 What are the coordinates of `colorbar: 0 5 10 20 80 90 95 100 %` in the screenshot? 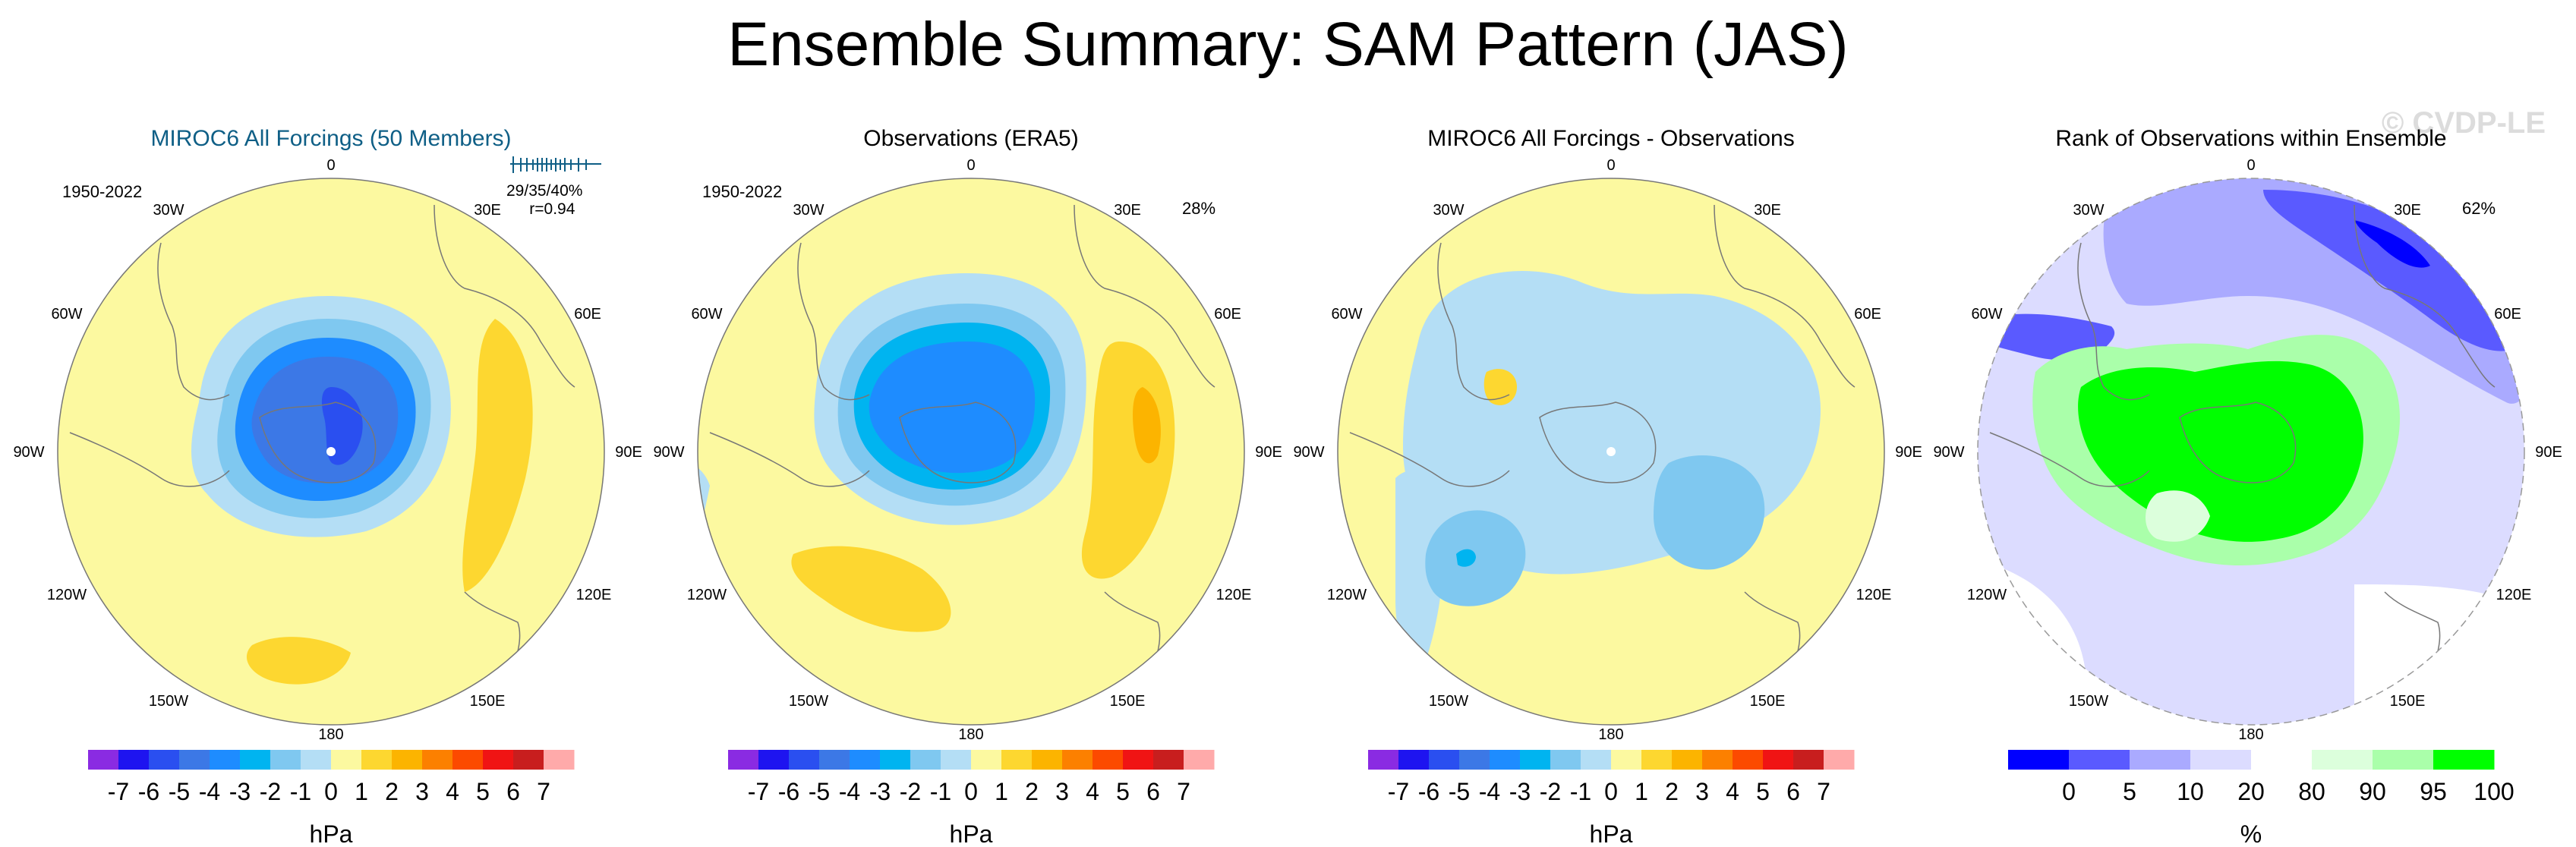 It's located at (2261, 798).